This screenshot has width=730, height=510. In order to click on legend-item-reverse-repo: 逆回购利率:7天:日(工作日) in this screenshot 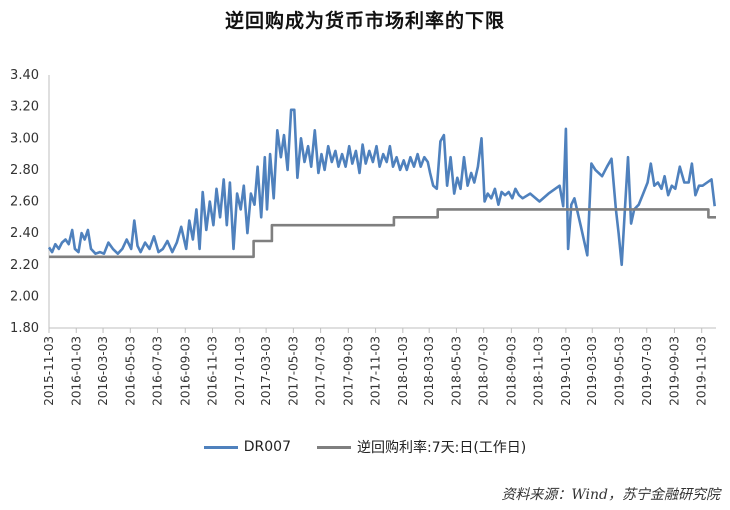, I will do `click(421, 447)`.